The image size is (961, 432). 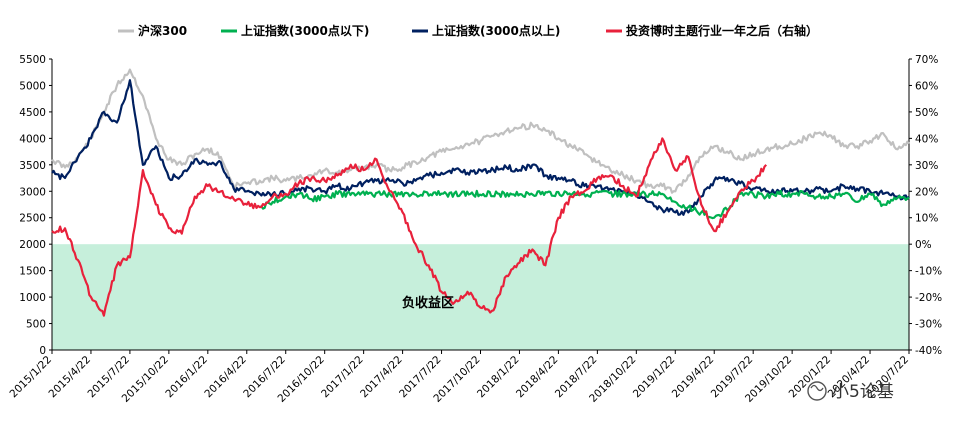 What do you see at coordinates (32, 192) in the screenshot?
I see `left-tick-label: 3000` at bounding box center [32, 192].